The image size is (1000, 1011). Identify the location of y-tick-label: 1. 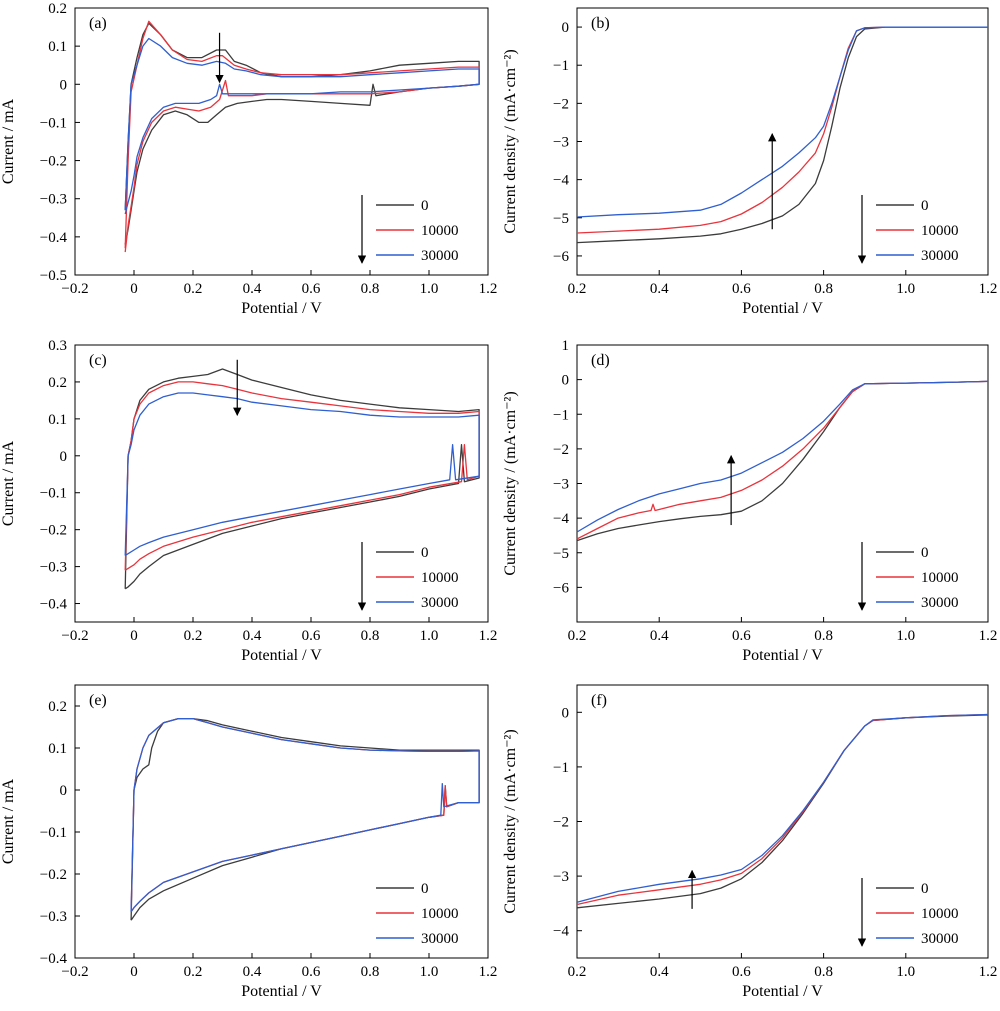
(566, 346).